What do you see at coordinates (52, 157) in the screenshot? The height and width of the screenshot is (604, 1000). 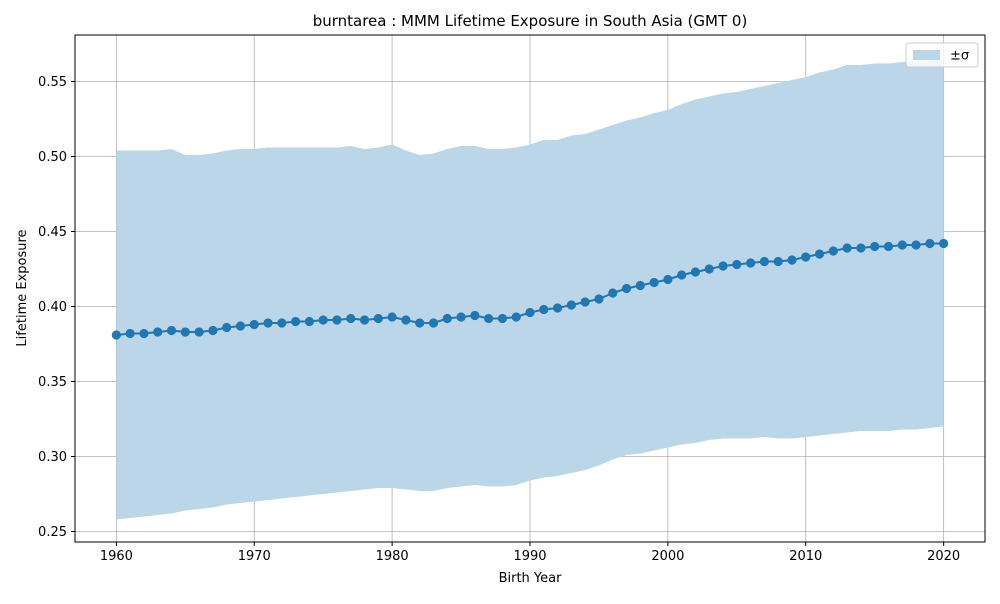 I see `y-tick-label: 0.50` at bounding box center [52, 157].